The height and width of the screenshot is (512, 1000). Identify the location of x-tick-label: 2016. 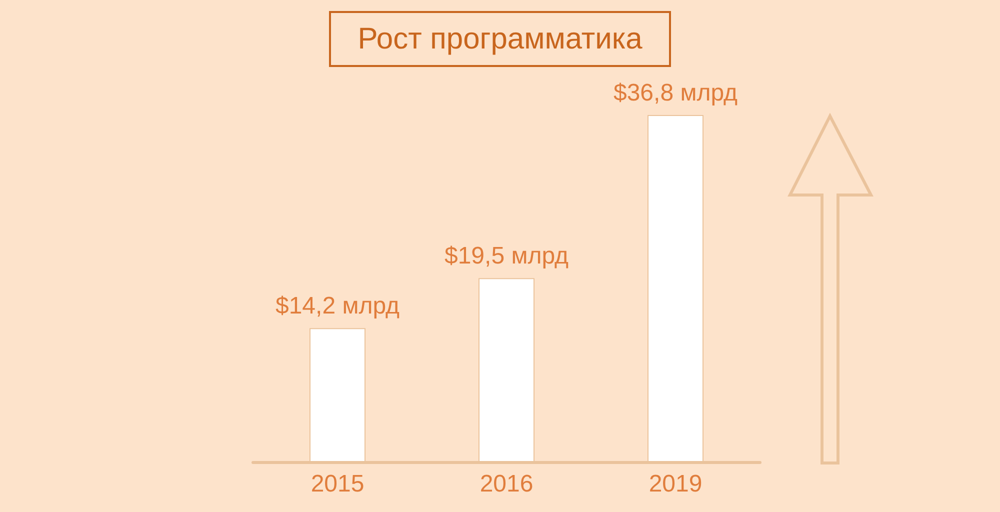
(507, 484).